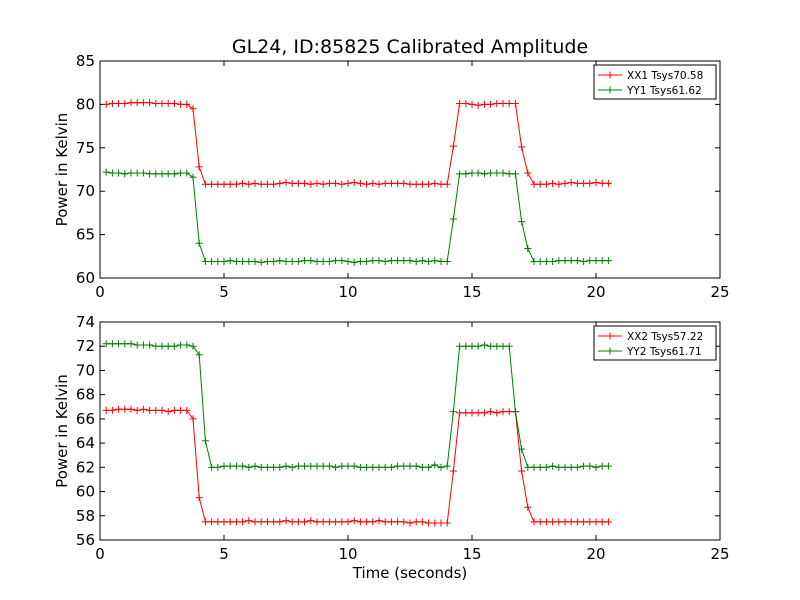 This screenshot has width=800, height=600. What do you see at coordinates (85, 419) in the screenshot?
I see `y-tick-label: 66` at bounding box center [85, 419].